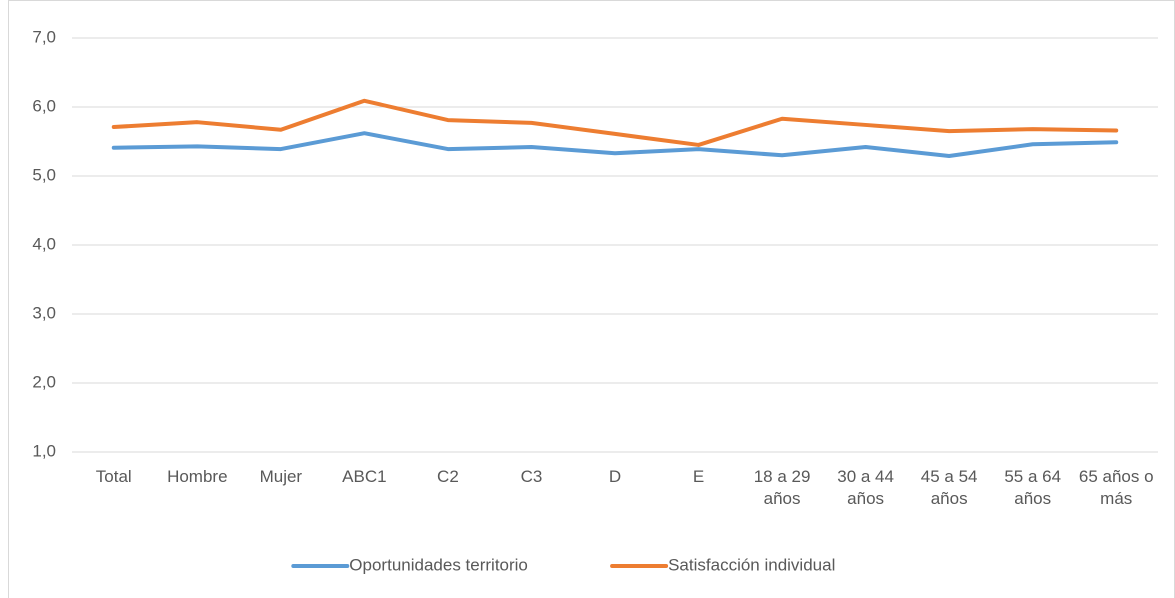 The width and height of the screenshot is (1175, 598). What do you see at coordinates (44, 312) in the screenshot?
I see `y-tick-label: 3,0` at bounding box center [44, 312].